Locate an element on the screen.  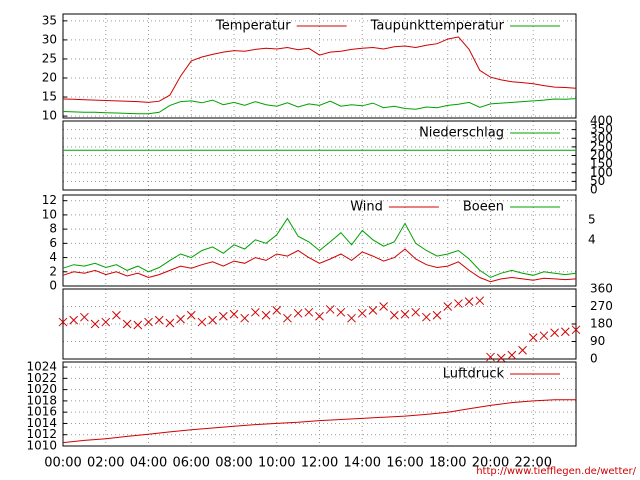
legend-label: Luftdruck is located at coordinates (474, 374).